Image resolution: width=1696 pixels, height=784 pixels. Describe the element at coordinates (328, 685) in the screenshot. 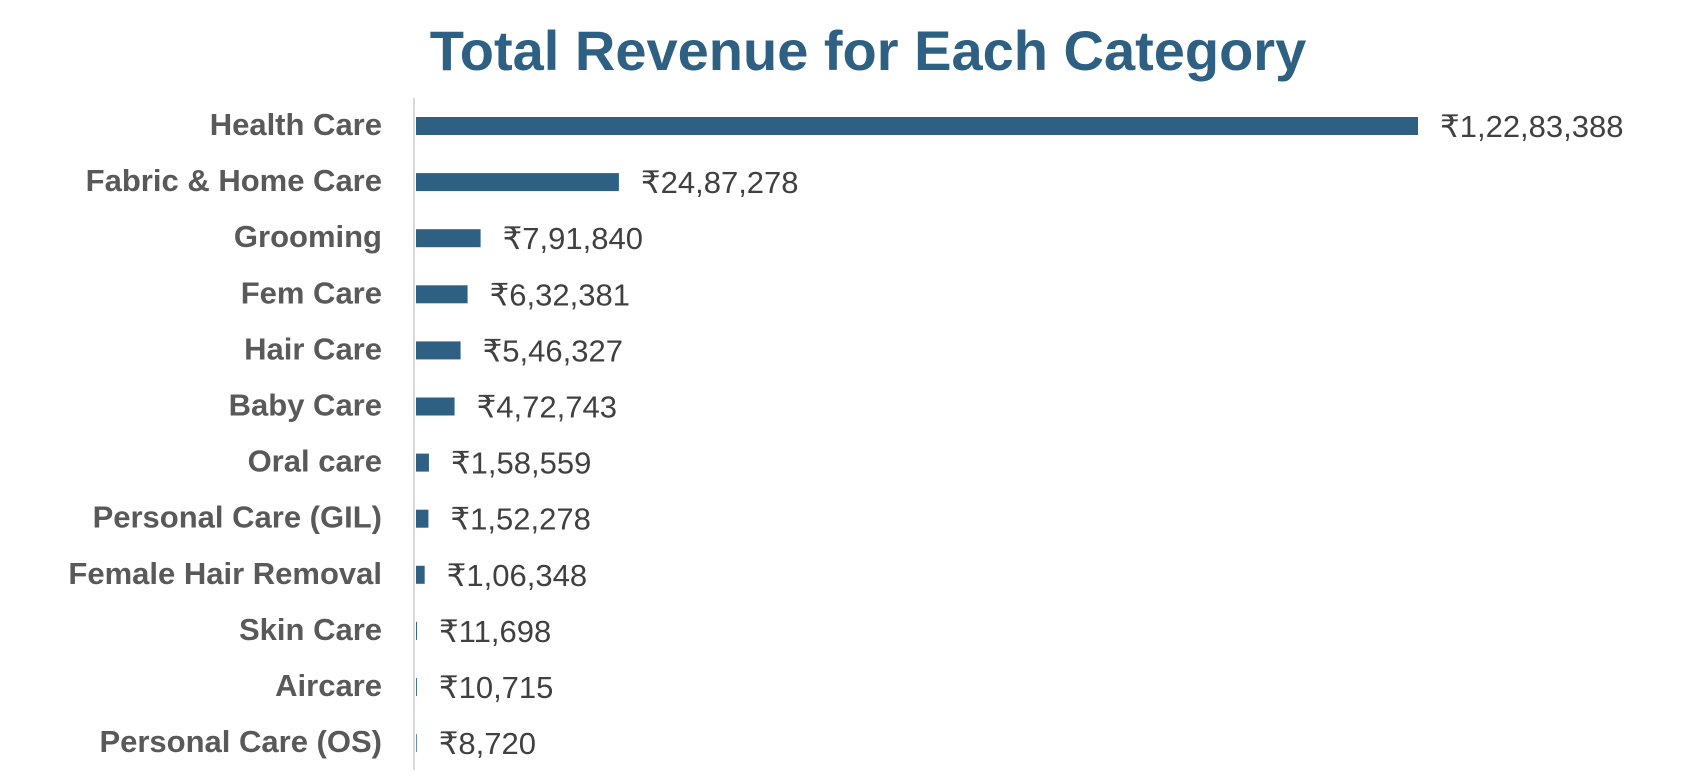

I see `category-label: Aircare` at that location.